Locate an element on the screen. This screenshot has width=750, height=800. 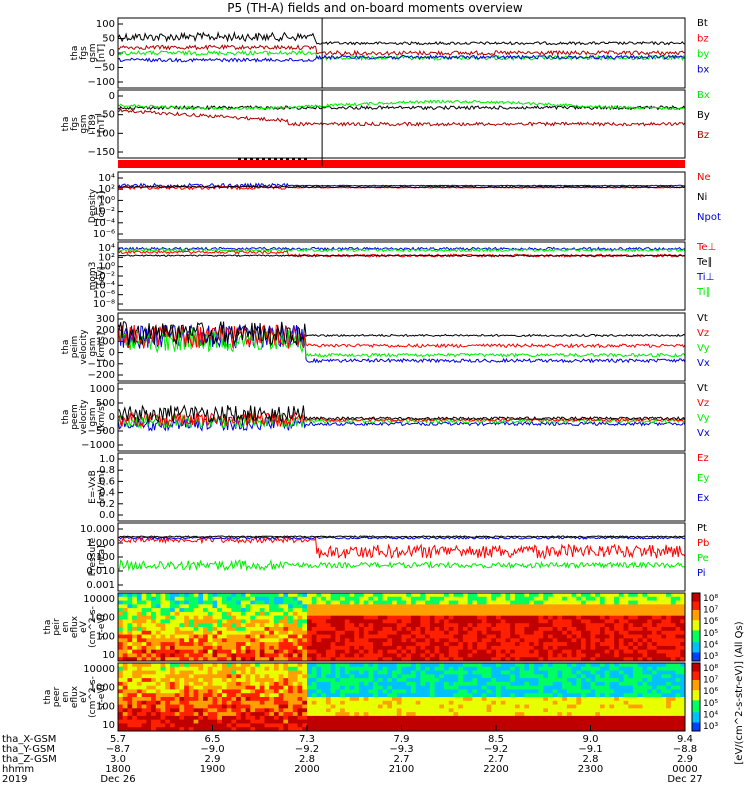
y-axis-label: peir is located at coordinates (57, 627).